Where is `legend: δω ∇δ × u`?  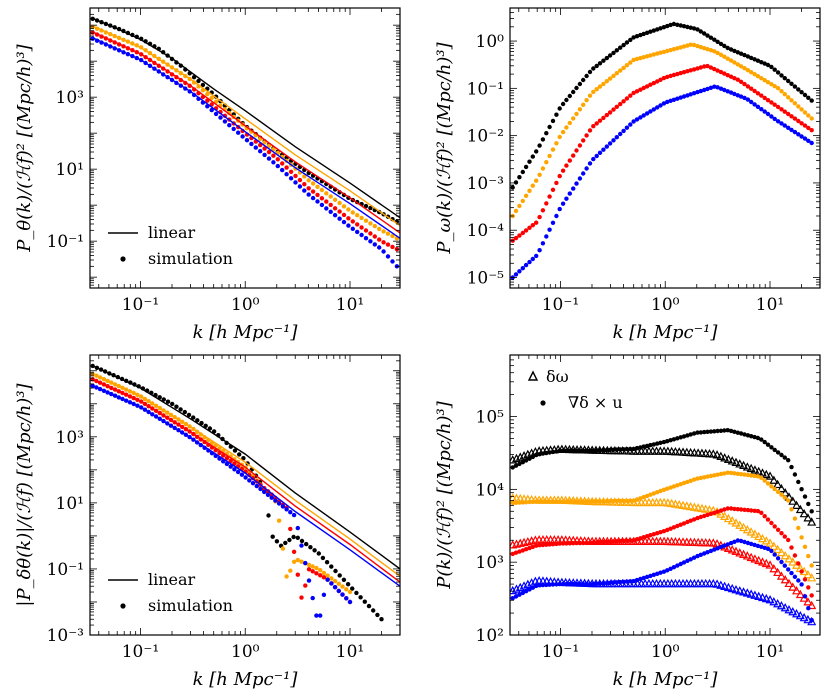 legend: δω ∇δ × u is located at coordinates (575, 389).